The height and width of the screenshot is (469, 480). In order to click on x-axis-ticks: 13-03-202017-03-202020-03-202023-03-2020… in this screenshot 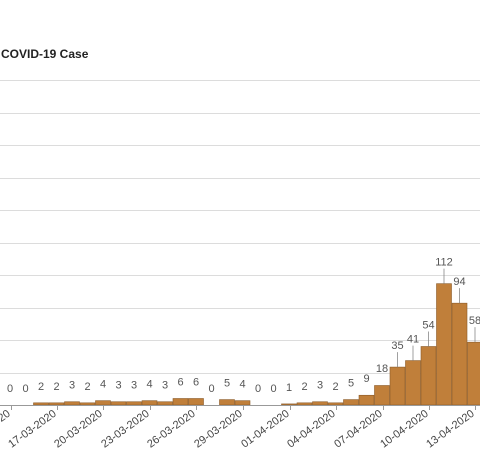, I will do `click(240, 428)`.